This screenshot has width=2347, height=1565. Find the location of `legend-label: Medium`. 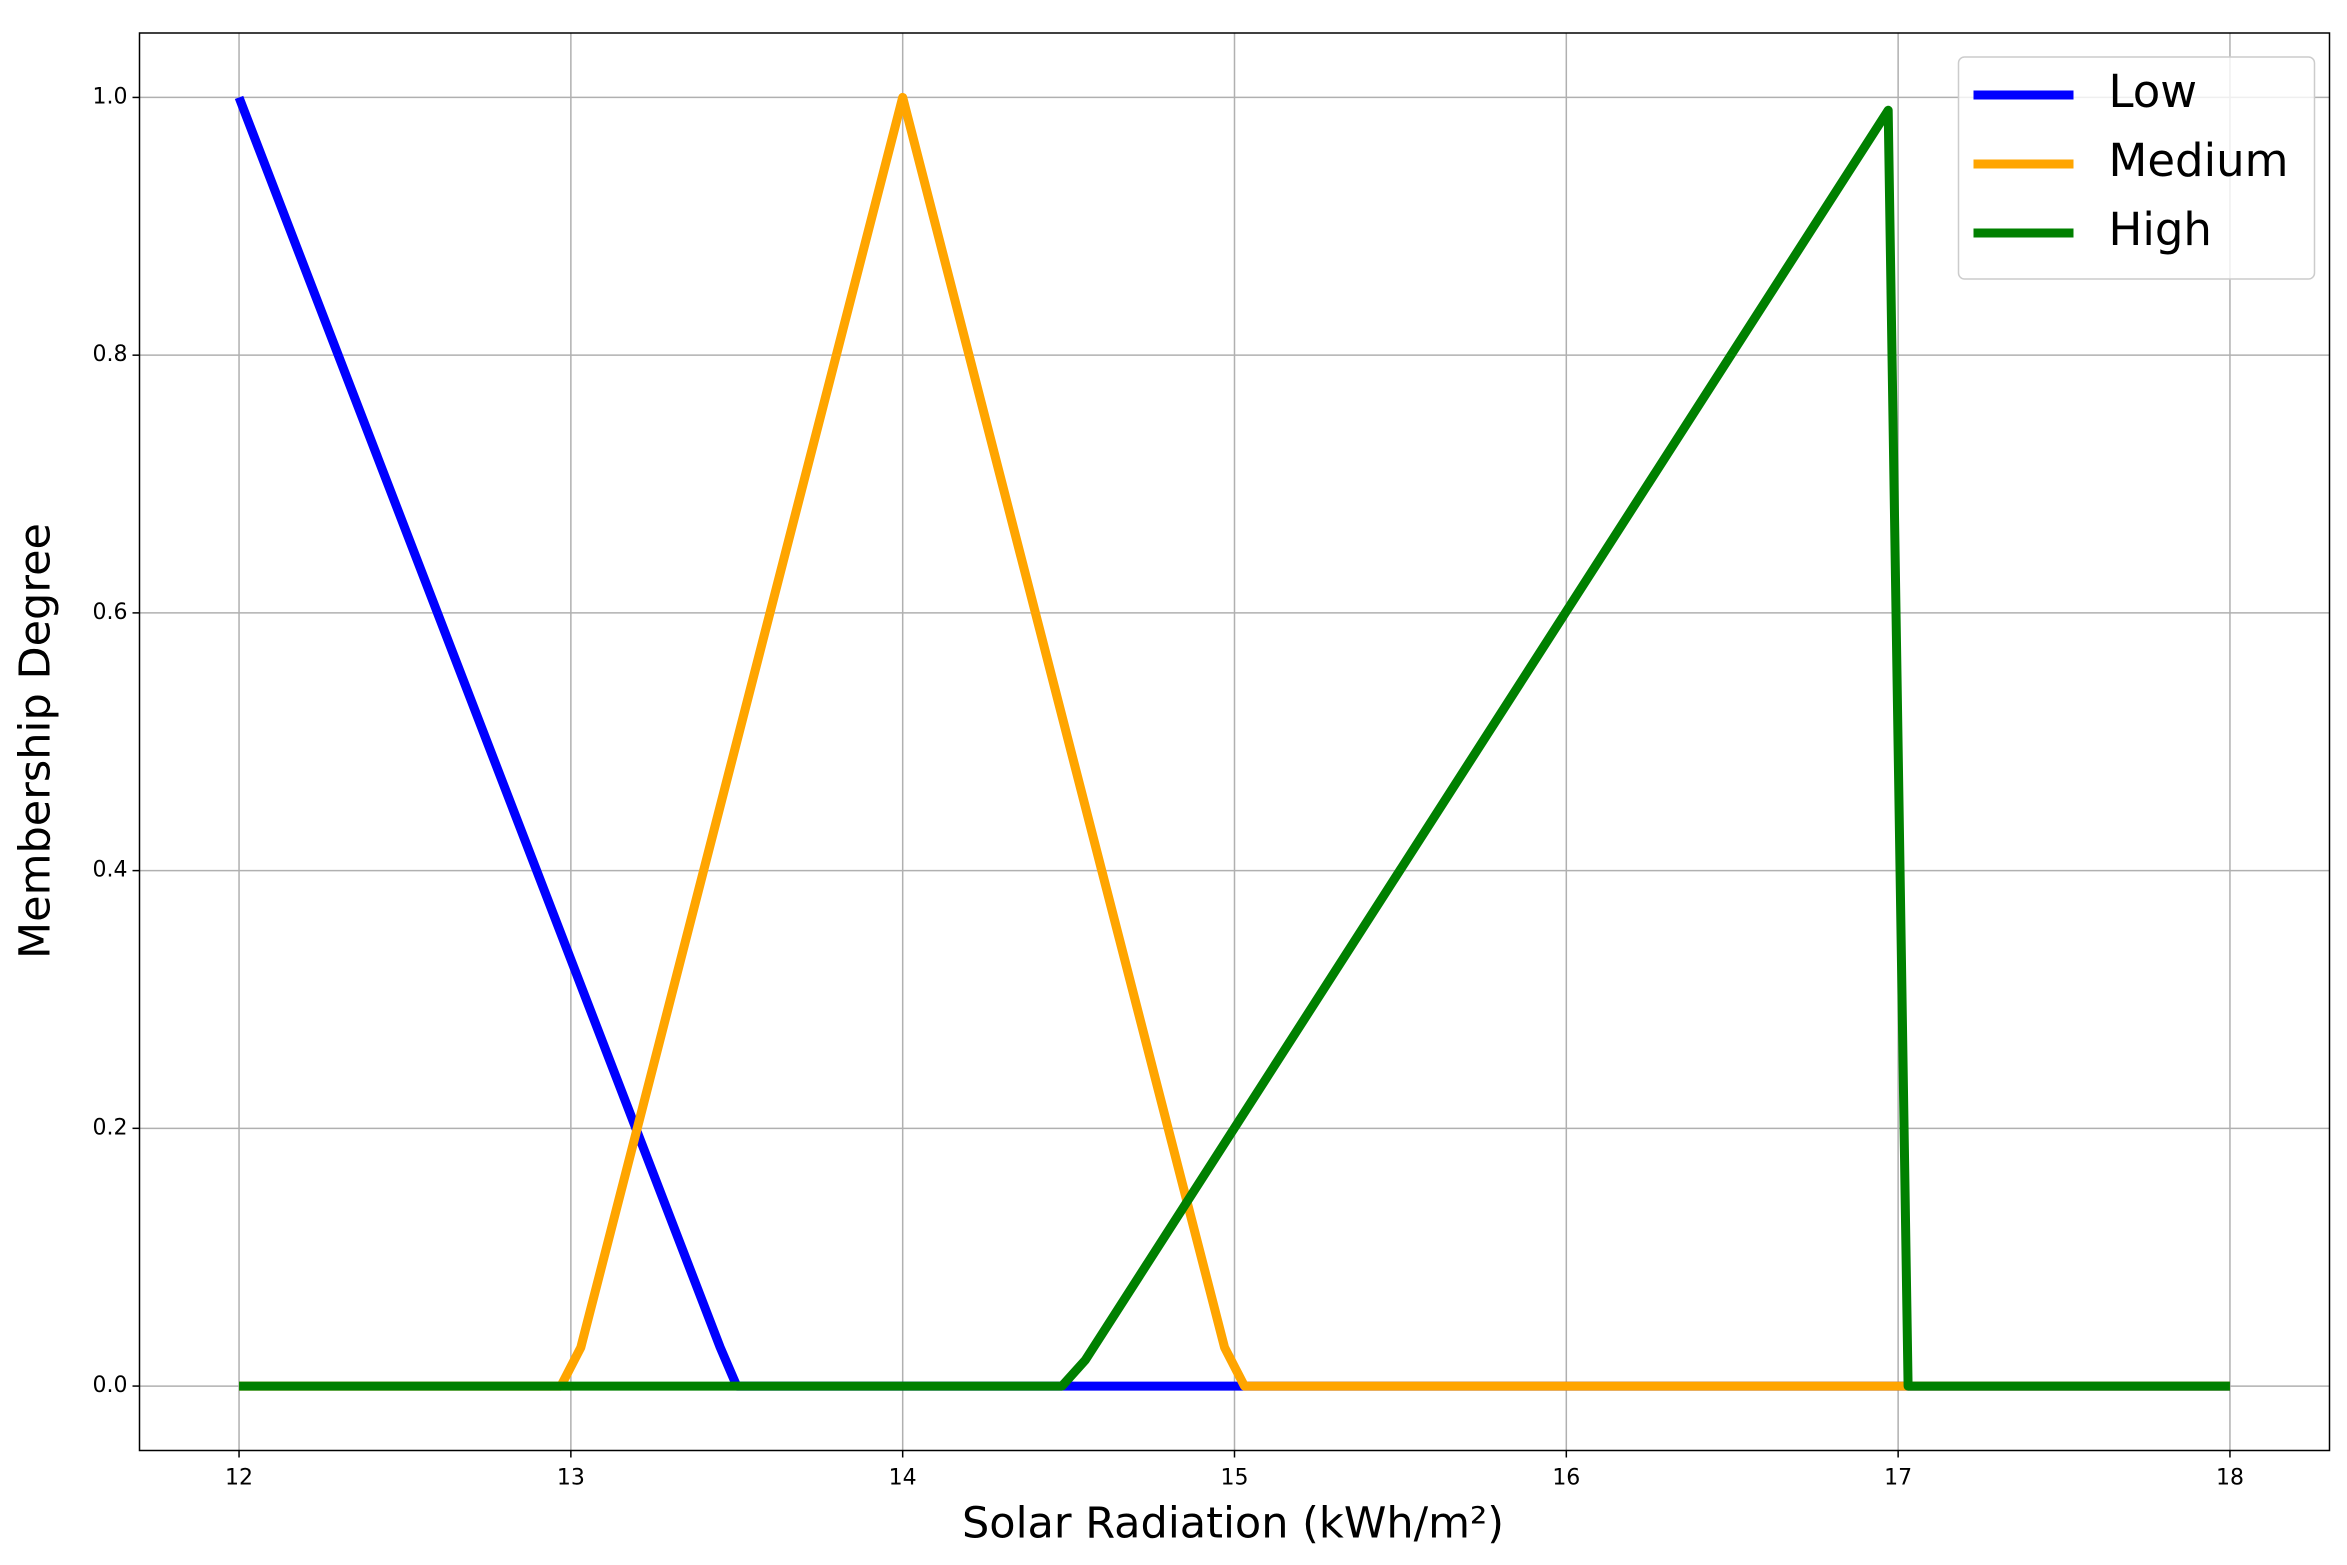

legend-label: Medium is located at coordinates (2199, 160).